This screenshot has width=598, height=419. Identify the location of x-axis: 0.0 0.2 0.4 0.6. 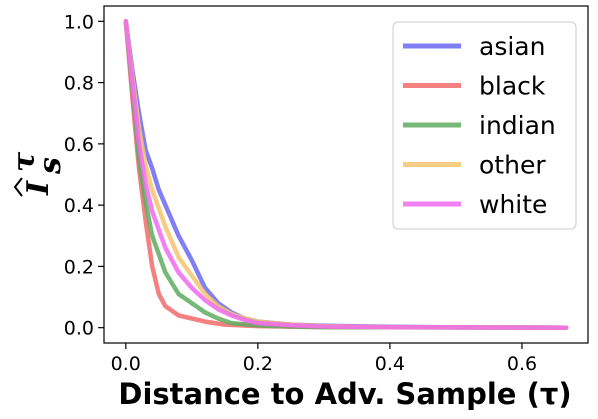
(324, 359).